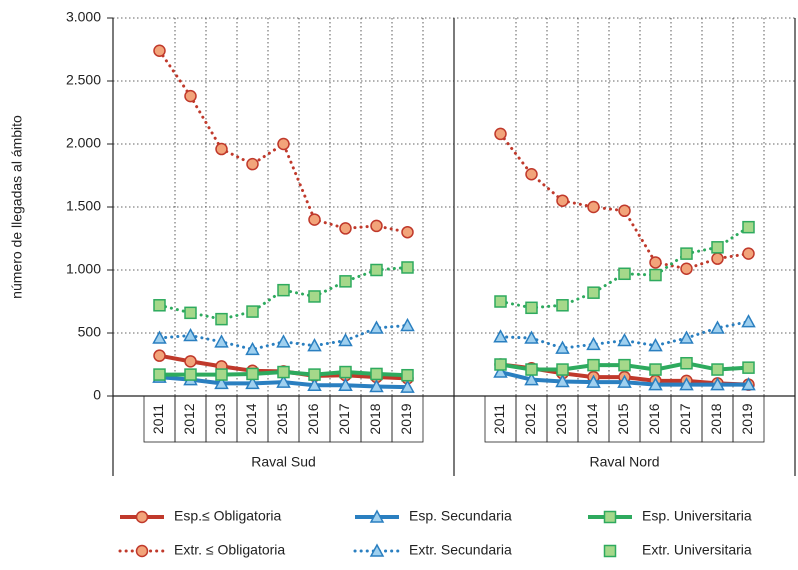 This screenshot has width=798, height=570. What do you see at coordinates (229, 550) in the screenshot?
I see `legend-label: Extr. ≤ Obligatoria` at bounding box center [229, 550].